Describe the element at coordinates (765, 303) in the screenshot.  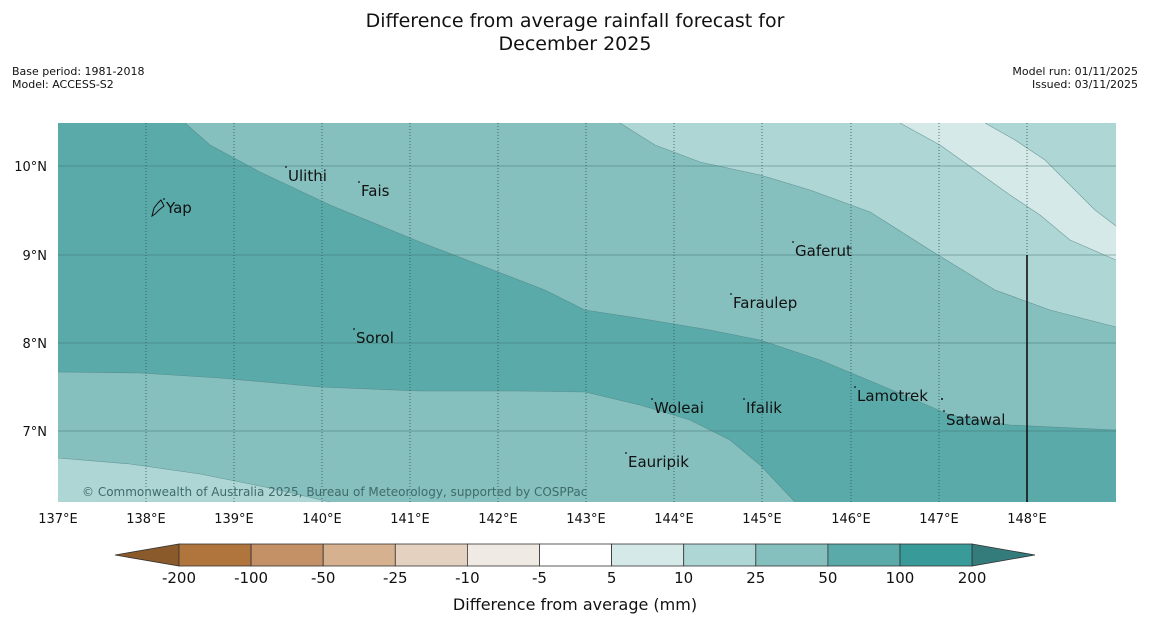
I see `place-label-faraulep: Faraulep` at that location.